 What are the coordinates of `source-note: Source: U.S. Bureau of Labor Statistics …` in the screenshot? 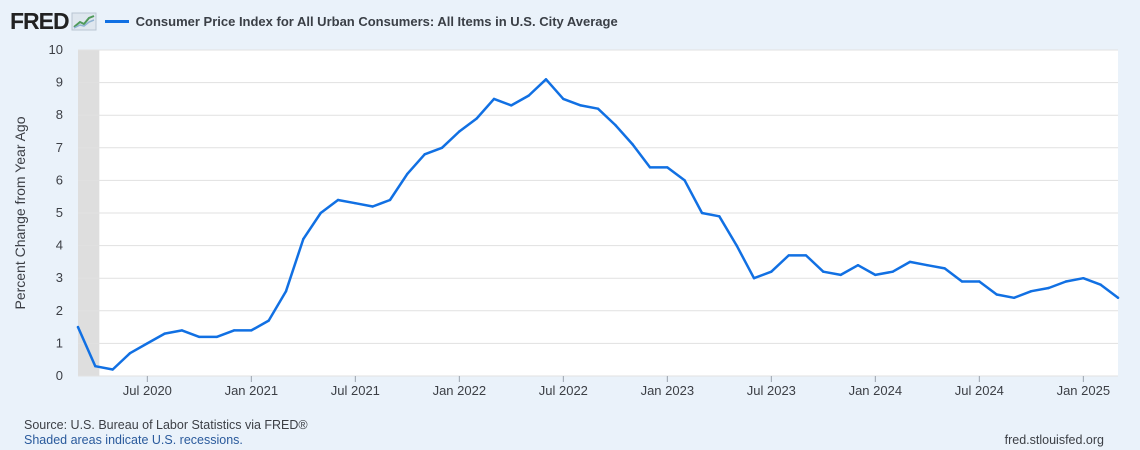 It's located at (166, 425).